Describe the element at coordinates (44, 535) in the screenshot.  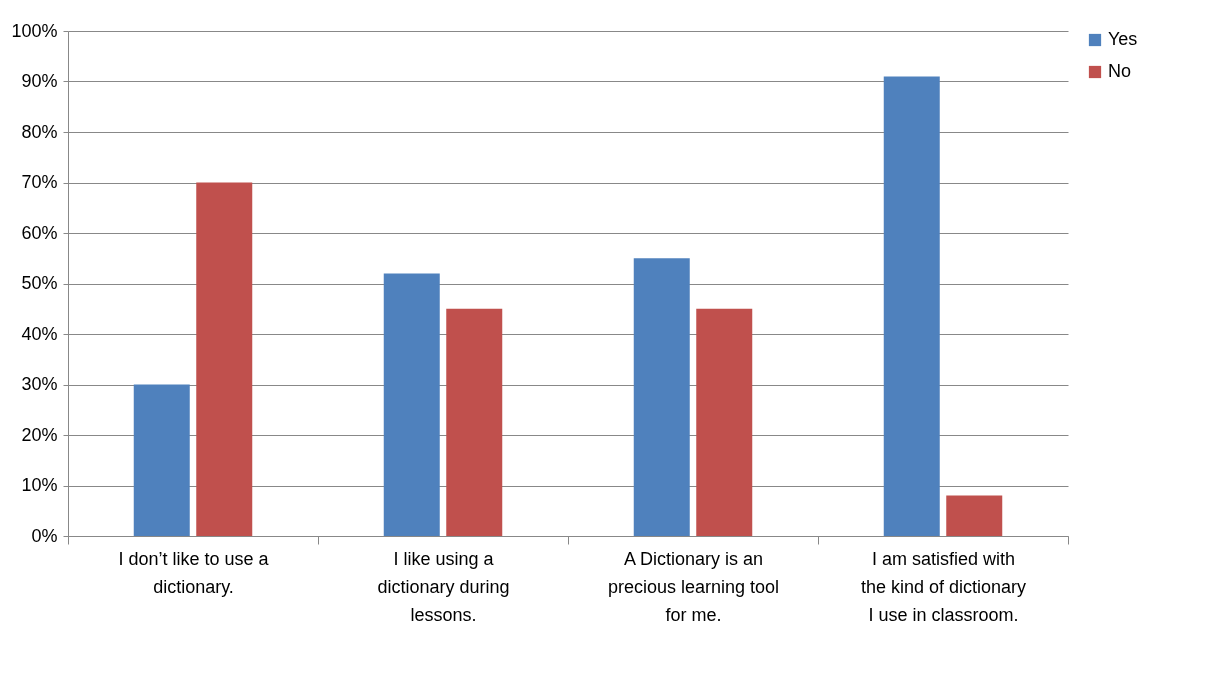
I see `y-tick-label: 0%` at that location.